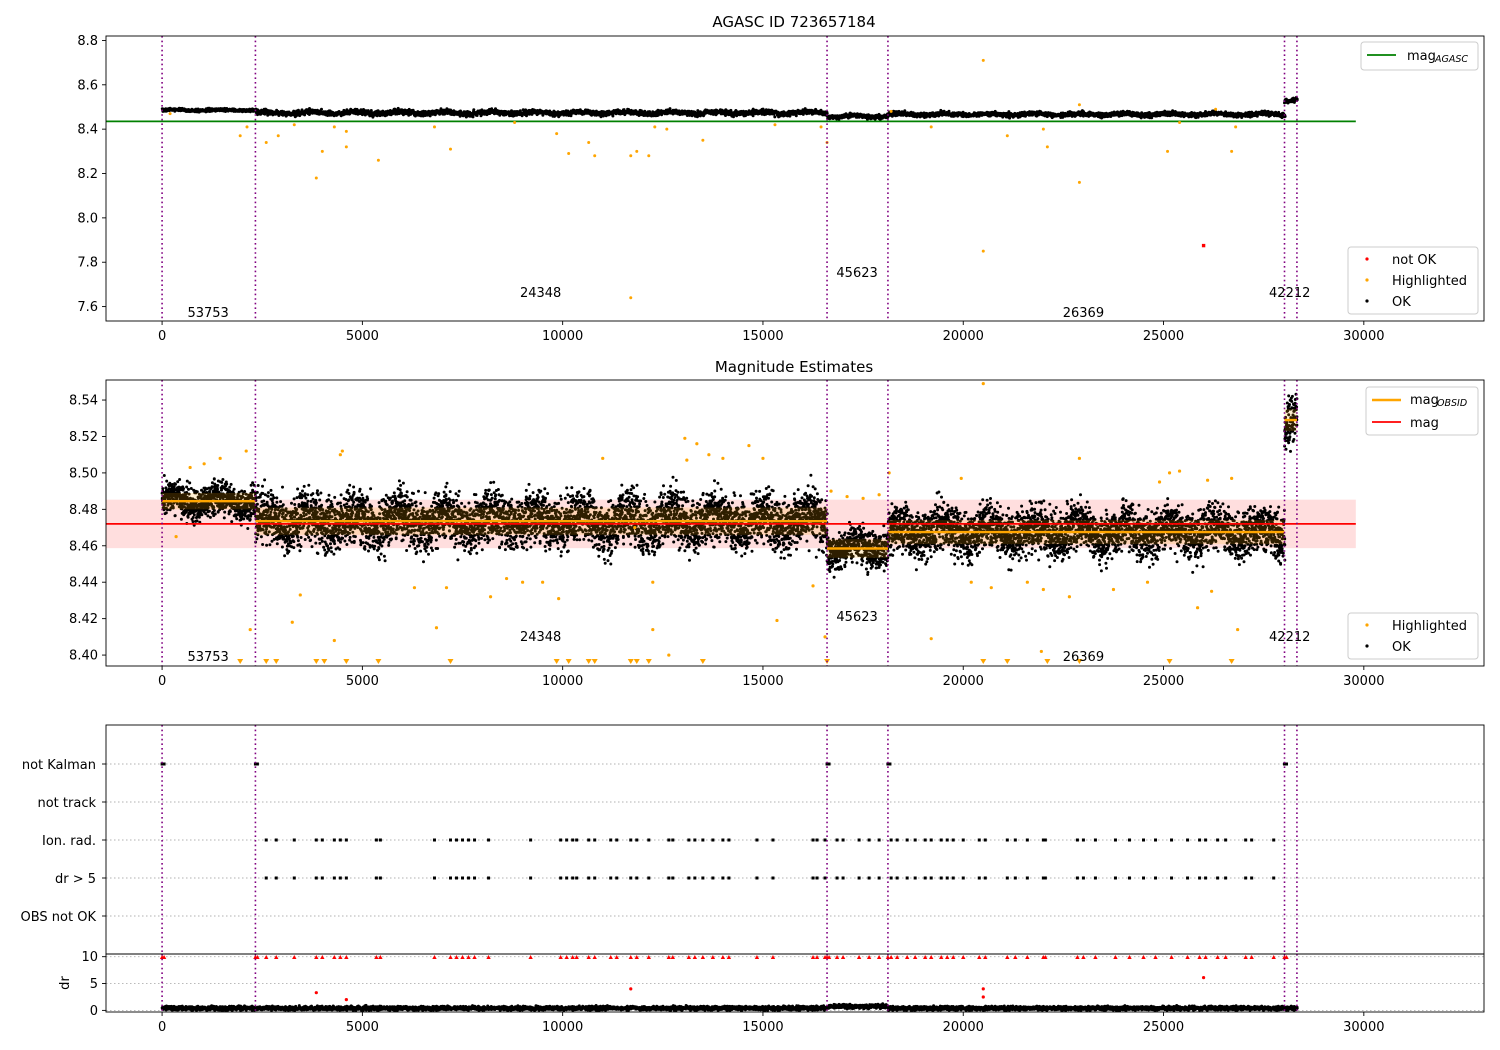  What do you see at coordinates (362, 336) in the screenshot?
I see `agasc-x-tick-label: 5000` at bounding box center [362, 336].